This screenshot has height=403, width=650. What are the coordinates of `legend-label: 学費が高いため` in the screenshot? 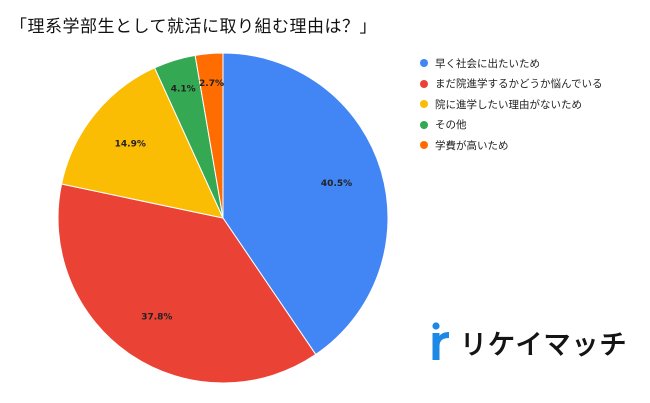 It's located at (472, 145).